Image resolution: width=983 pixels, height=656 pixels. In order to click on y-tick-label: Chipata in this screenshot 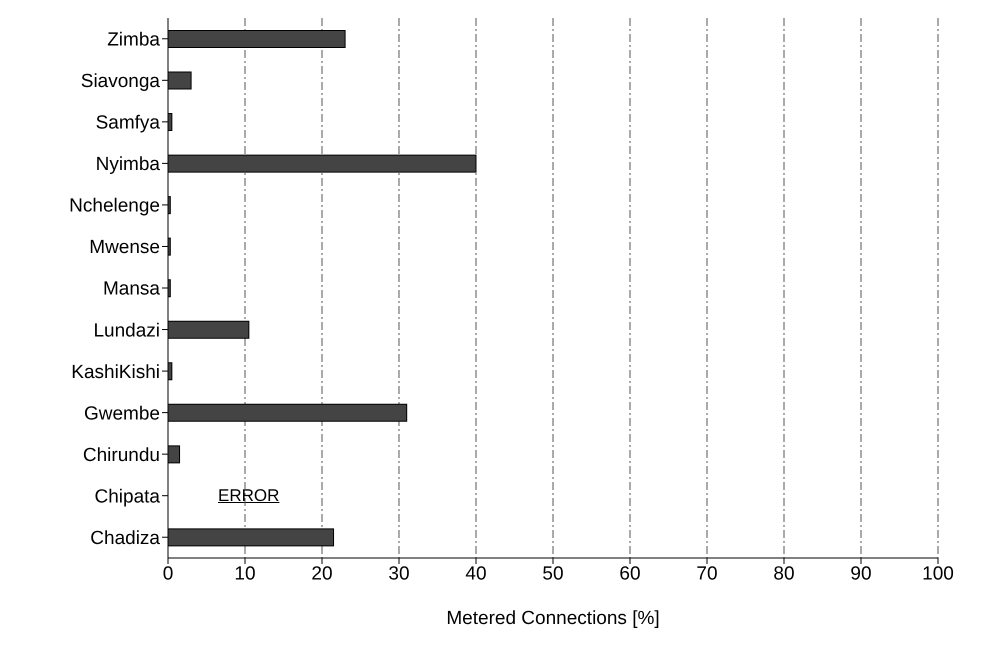, I will do `click(127, 497)`.